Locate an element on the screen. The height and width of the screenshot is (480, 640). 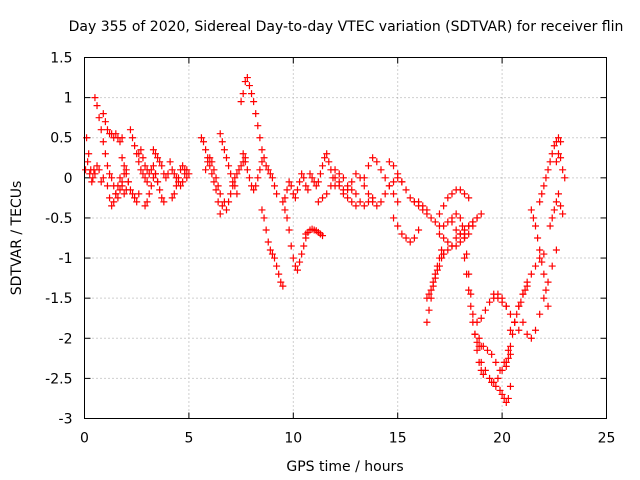
series-arc-aj is located at coordinates (454, 202).